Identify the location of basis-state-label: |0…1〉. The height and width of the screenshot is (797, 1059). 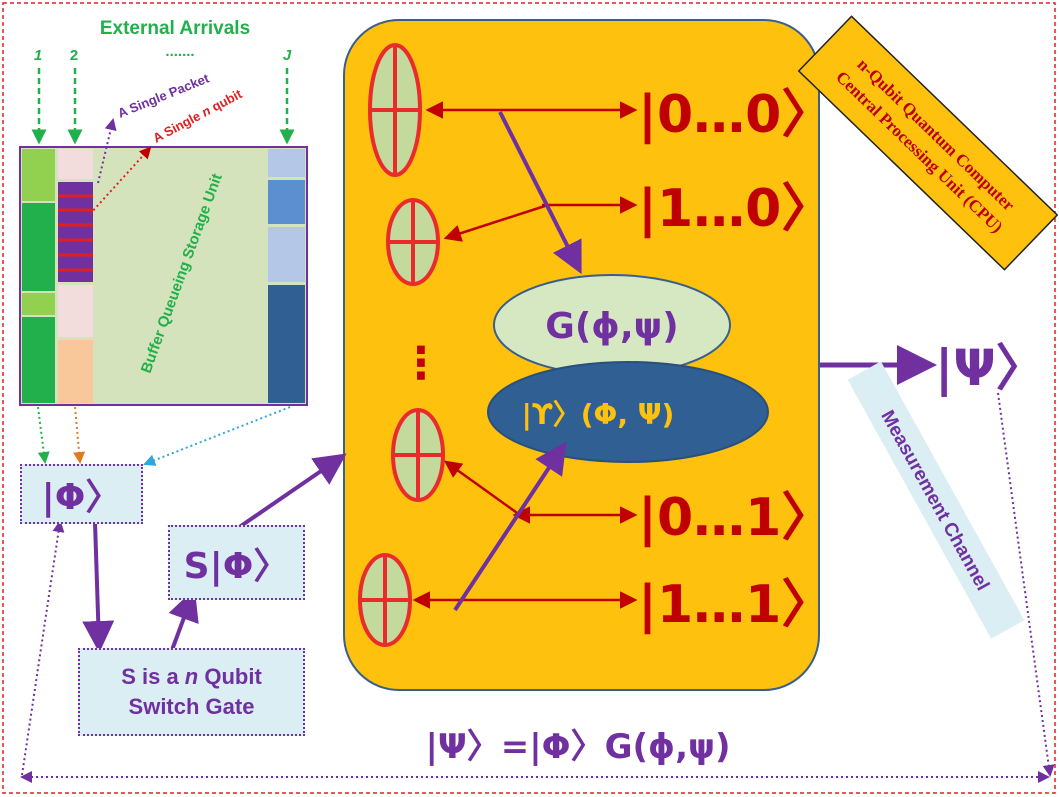
(735, 518).